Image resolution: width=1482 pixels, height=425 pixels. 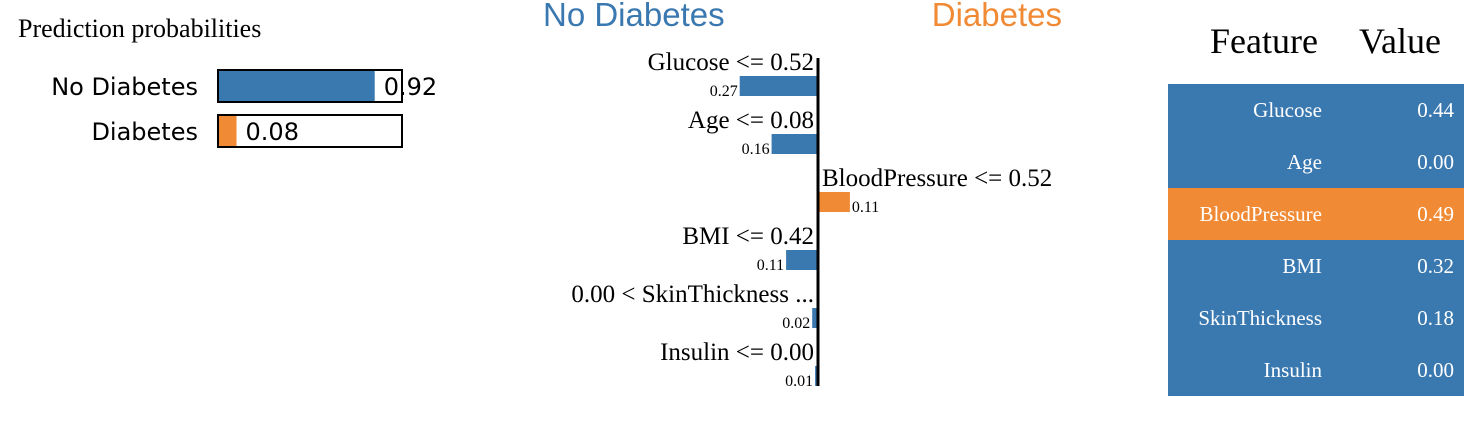 What do you see at coordinates (1435, 214) in the screenshot?
I see `table-cell-value: 0.49` at bounding box center [1435, 214].